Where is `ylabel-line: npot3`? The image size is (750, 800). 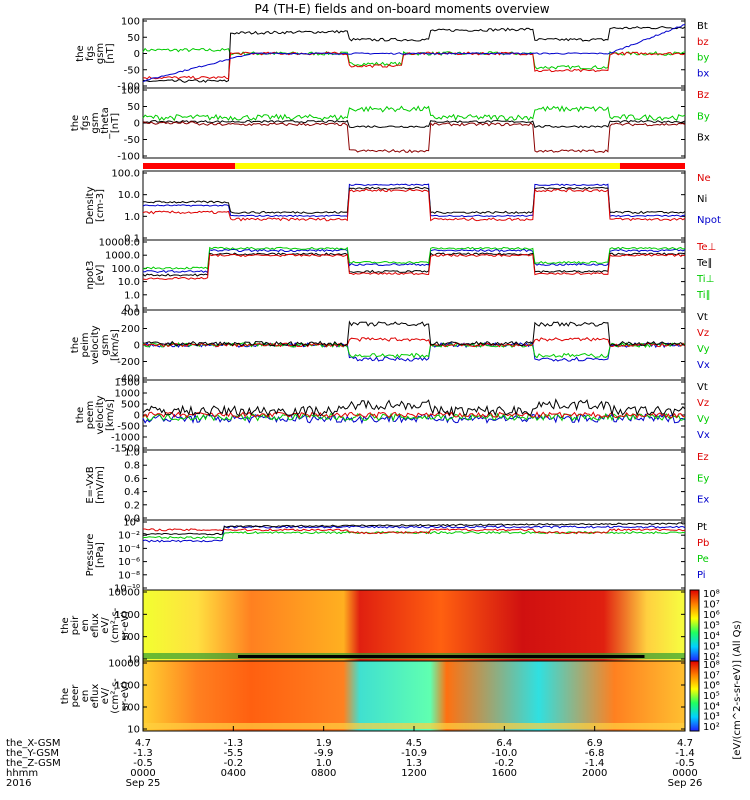 ylabel-line: npot3 is located at coordinates (90, 274).